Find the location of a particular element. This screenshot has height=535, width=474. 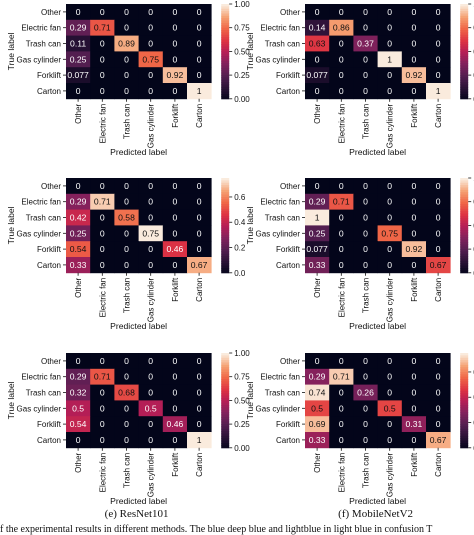

cell-value-label: 0.37 is located at coordinates (365, 44).